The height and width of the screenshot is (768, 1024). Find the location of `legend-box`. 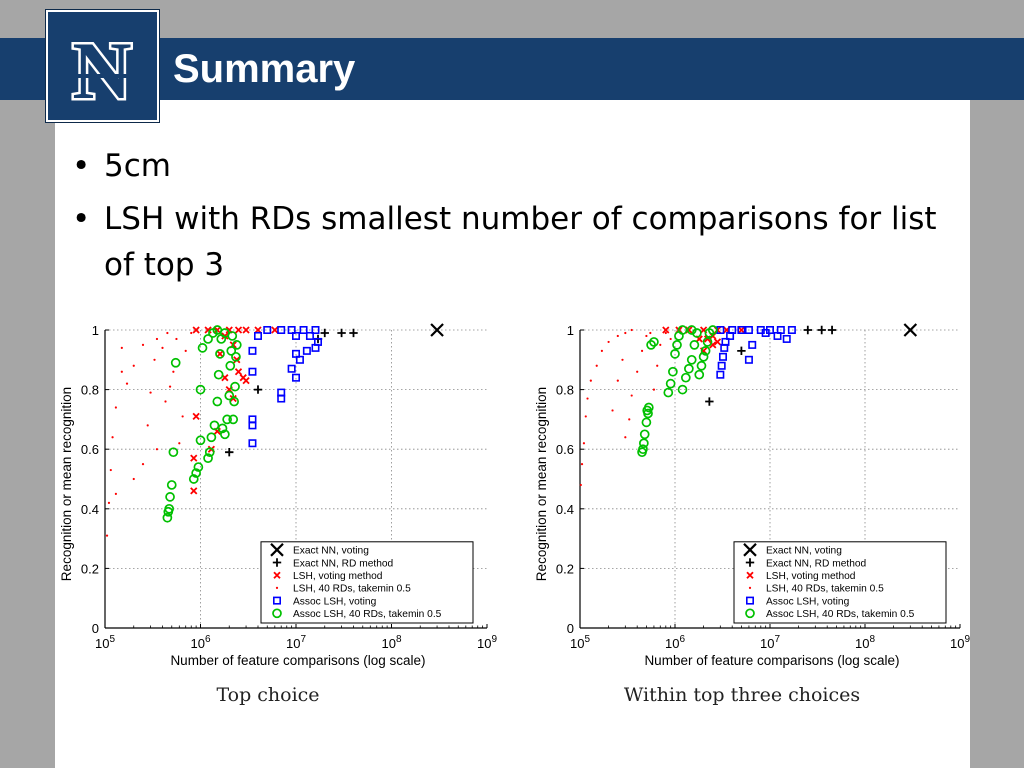

legend-box is located at coordinates (840, 582).